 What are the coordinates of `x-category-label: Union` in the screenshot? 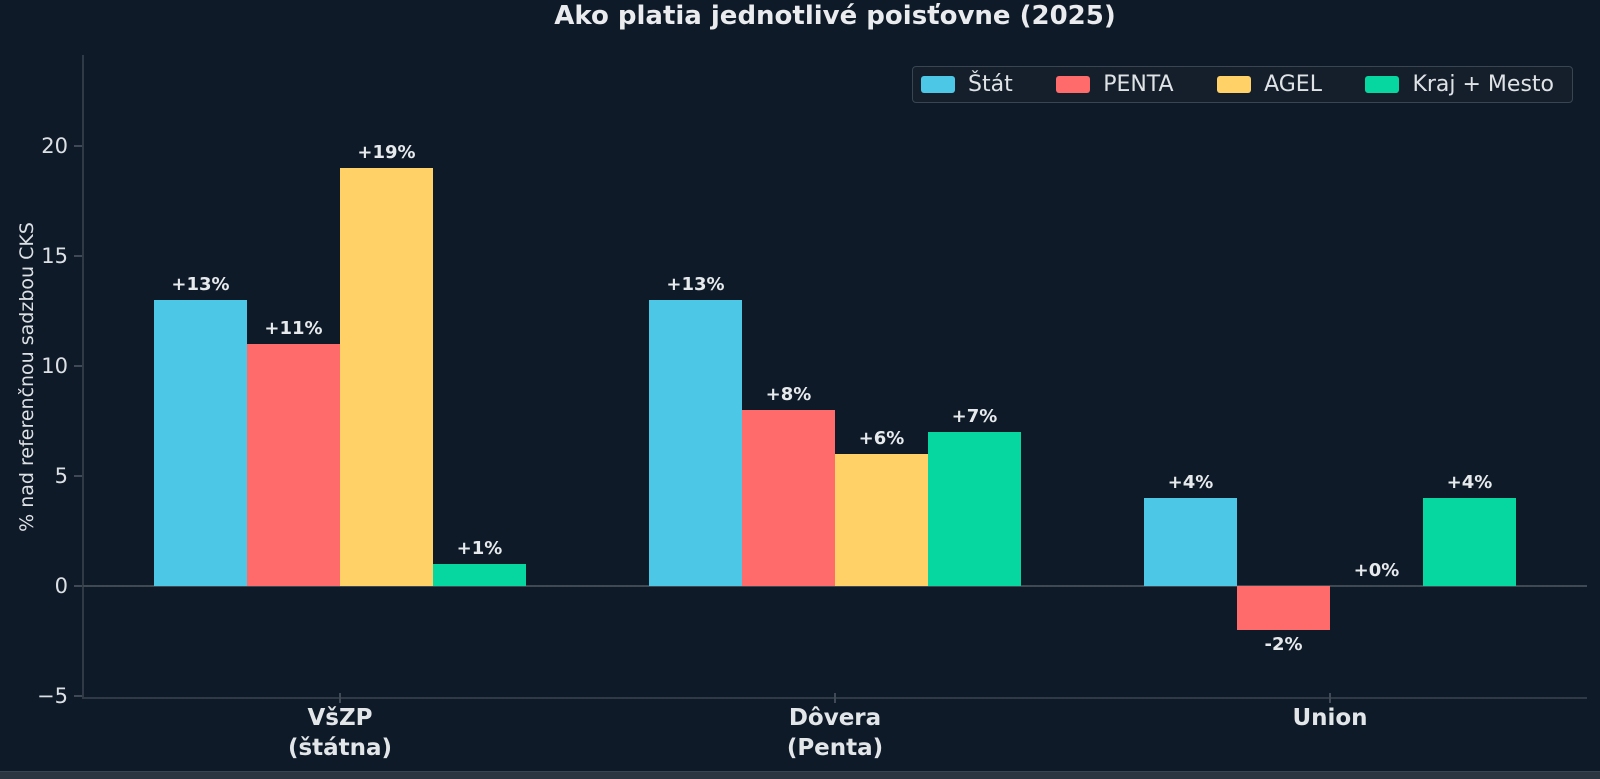 It's located at (1330, 718).